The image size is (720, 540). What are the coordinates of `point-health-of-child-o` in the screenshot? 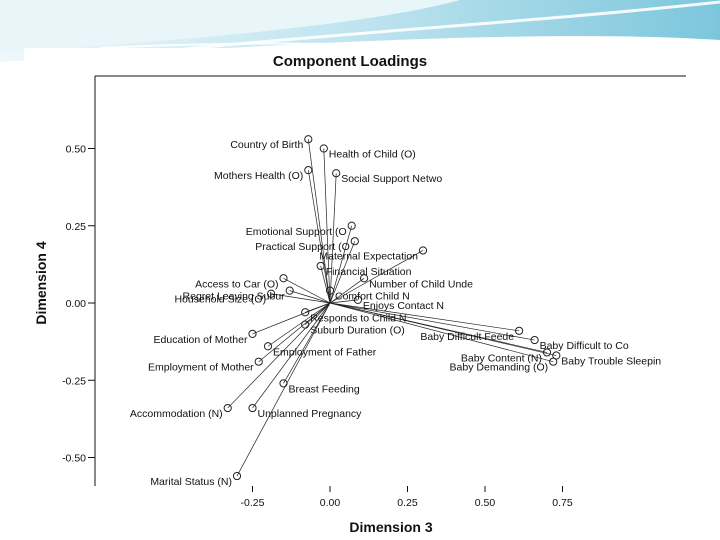 It's located at (323, 148).